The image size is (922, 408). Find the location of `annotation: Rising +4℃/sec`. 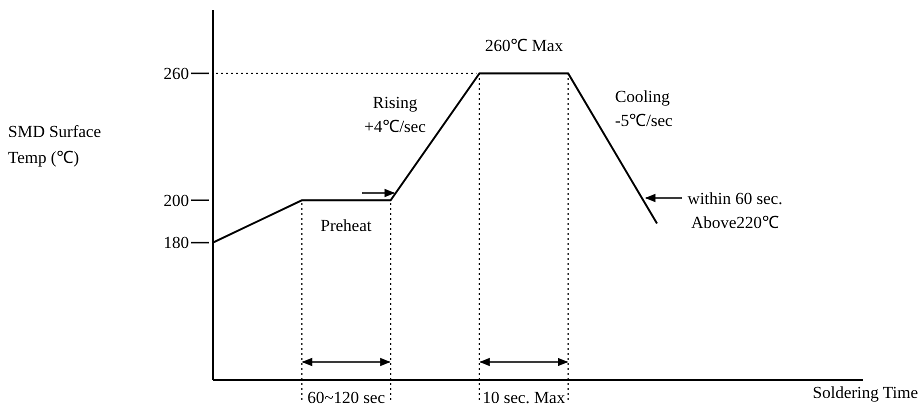

annotation: Rising +4℃/sec is located at coordinates (395, 114).